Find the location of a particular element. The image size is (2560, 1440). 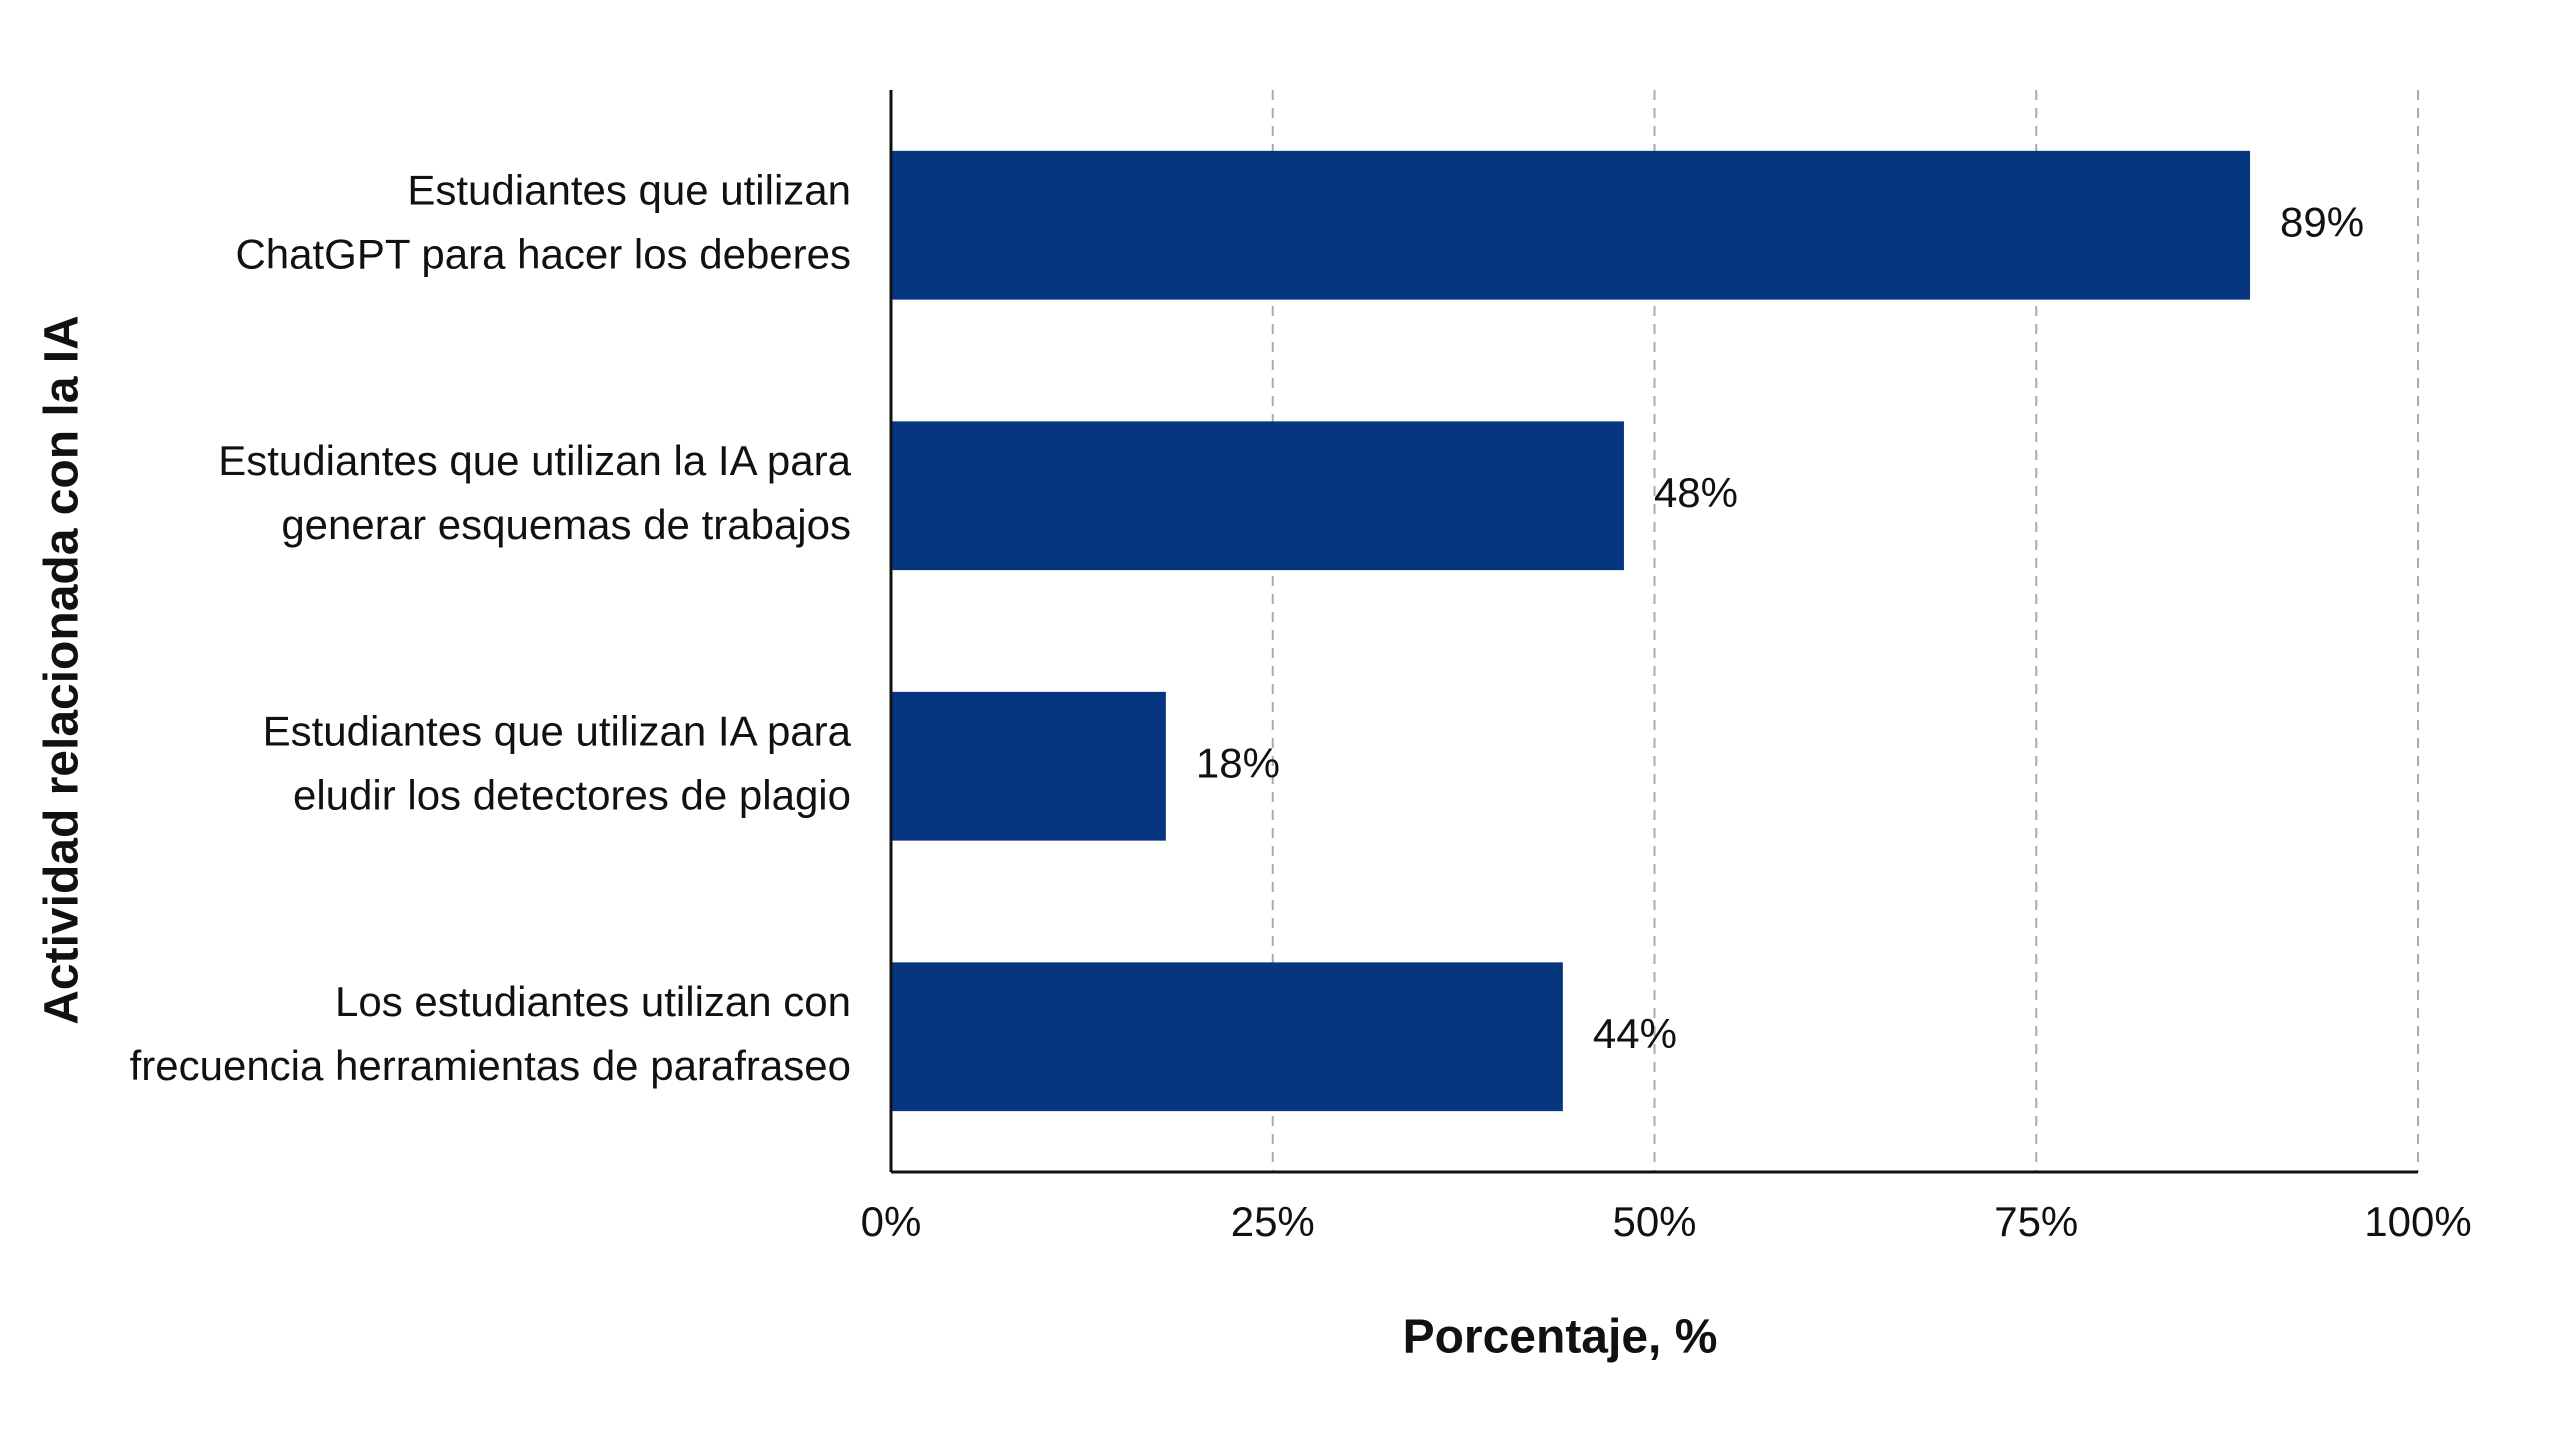

x-tick-label: 75% is located at coordinates (2036, 1221).